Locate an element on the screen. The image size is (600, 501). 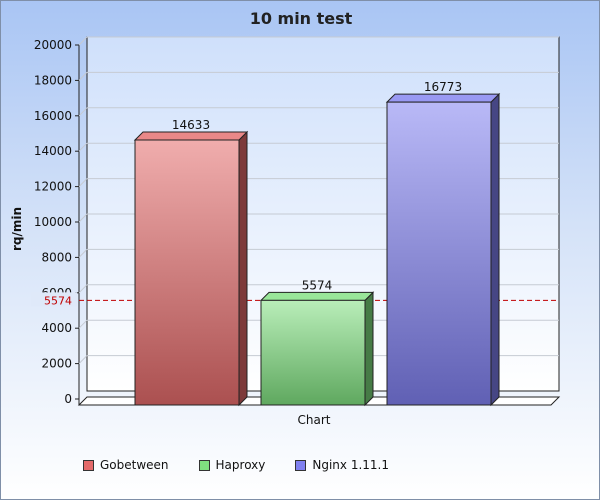
bar-gobetween: 14633 is located at coordinates (191, 262).